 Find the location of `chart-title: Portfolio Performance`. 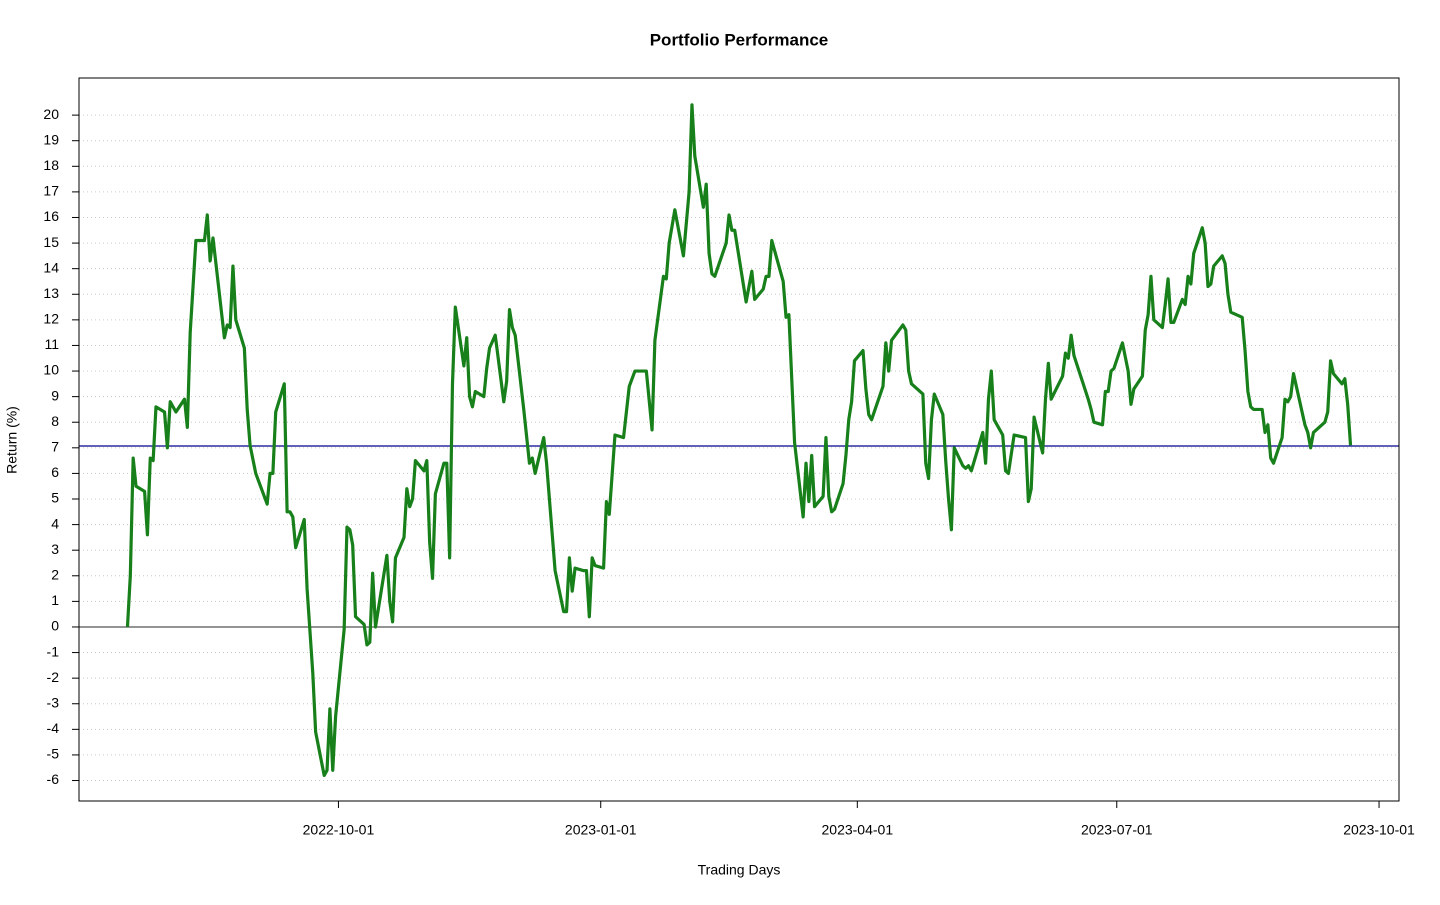

chart-title: Portfolio Performance is located at coordinates (739, 39).